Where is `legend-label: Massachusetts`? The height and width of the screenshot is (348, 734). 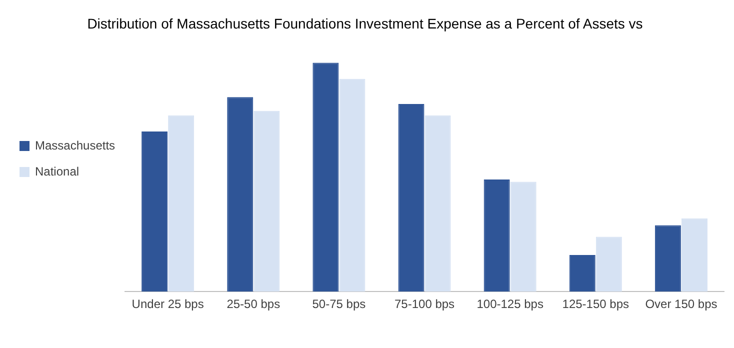
legend-label: Massachusetts is located at coordinates (75, 145).